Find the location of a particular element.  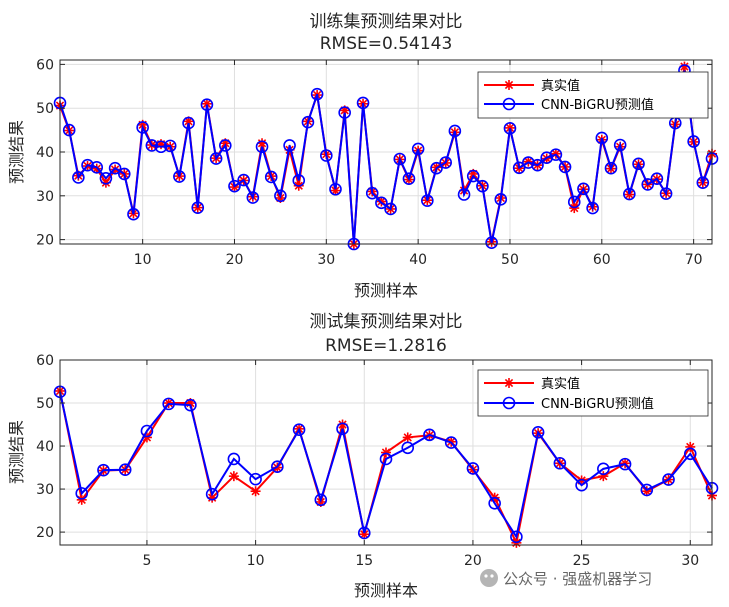

train-true-point is located at coordinates (206, 103).